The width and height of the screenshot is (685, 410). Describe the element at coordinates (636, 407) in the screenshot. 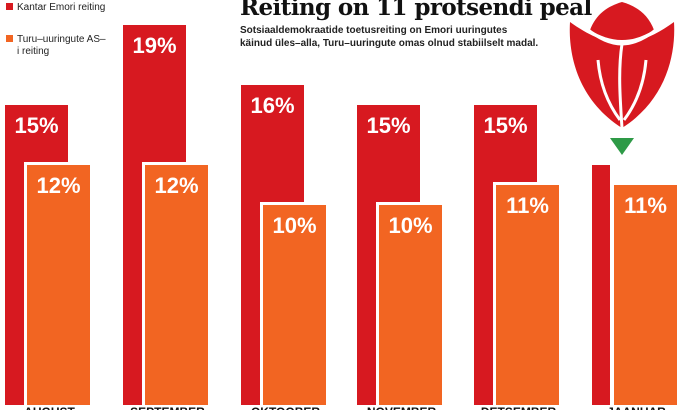

I see `category-label: JAANUAR` at that location.